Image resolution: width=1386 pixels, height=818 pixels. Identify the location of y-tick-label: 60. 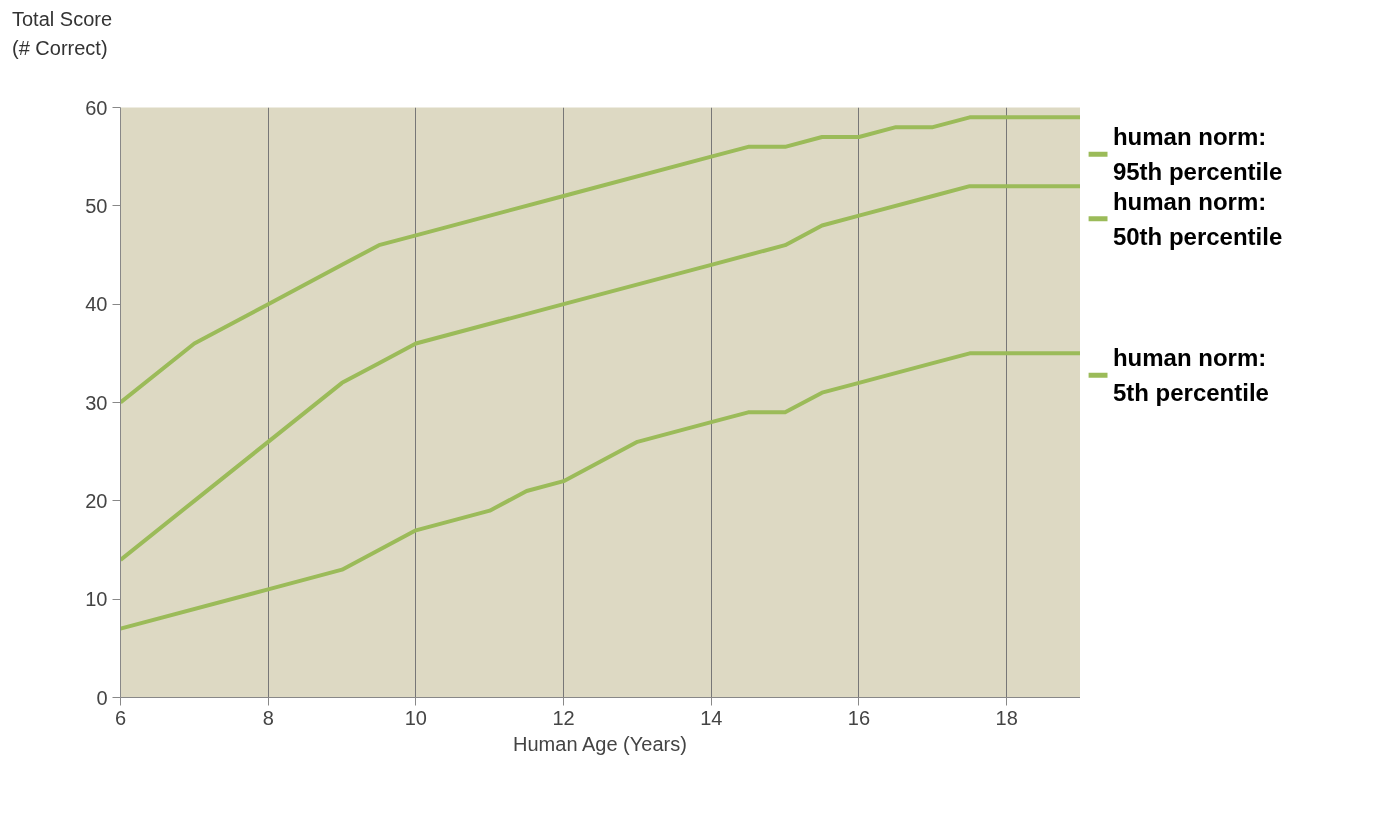
(96, 107).